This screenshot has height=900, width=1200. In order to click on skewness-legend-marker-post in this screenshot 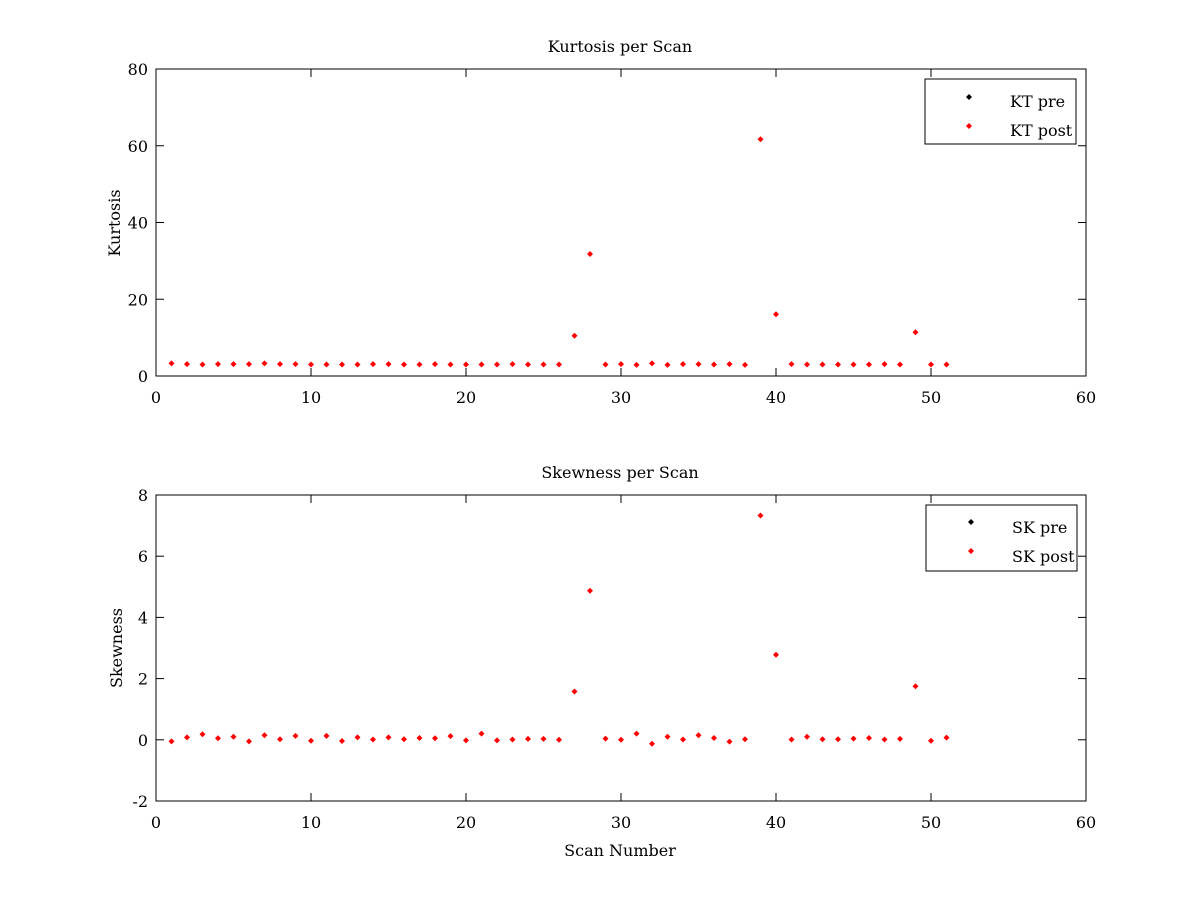, I will do `click(971, 551)`.